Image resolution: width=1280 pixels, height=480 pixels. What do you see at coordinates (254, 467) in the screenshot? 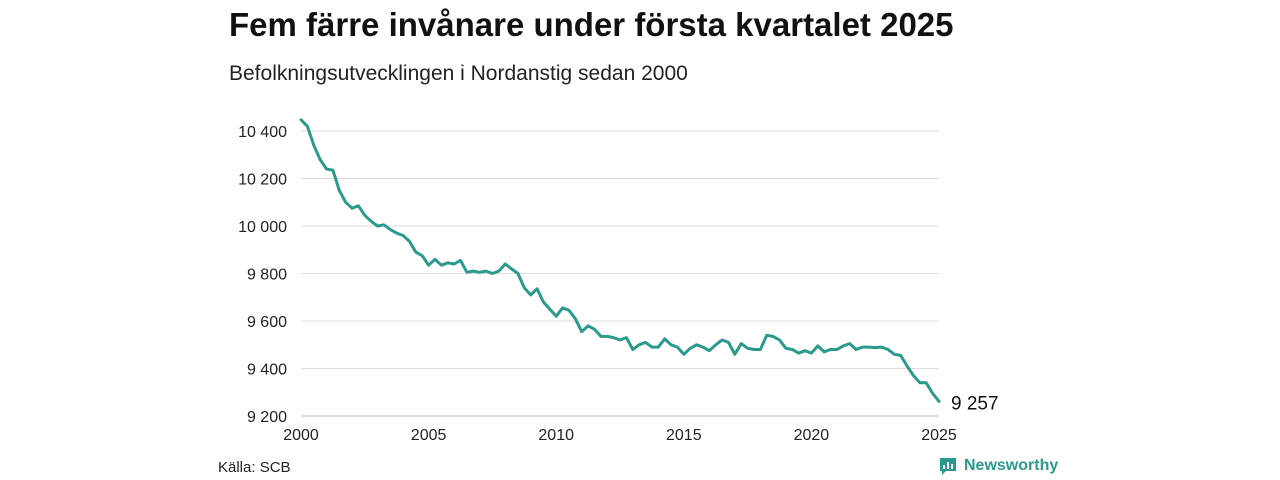
I see `source-note: Källa: SCB` at bounding box center [254, 467].